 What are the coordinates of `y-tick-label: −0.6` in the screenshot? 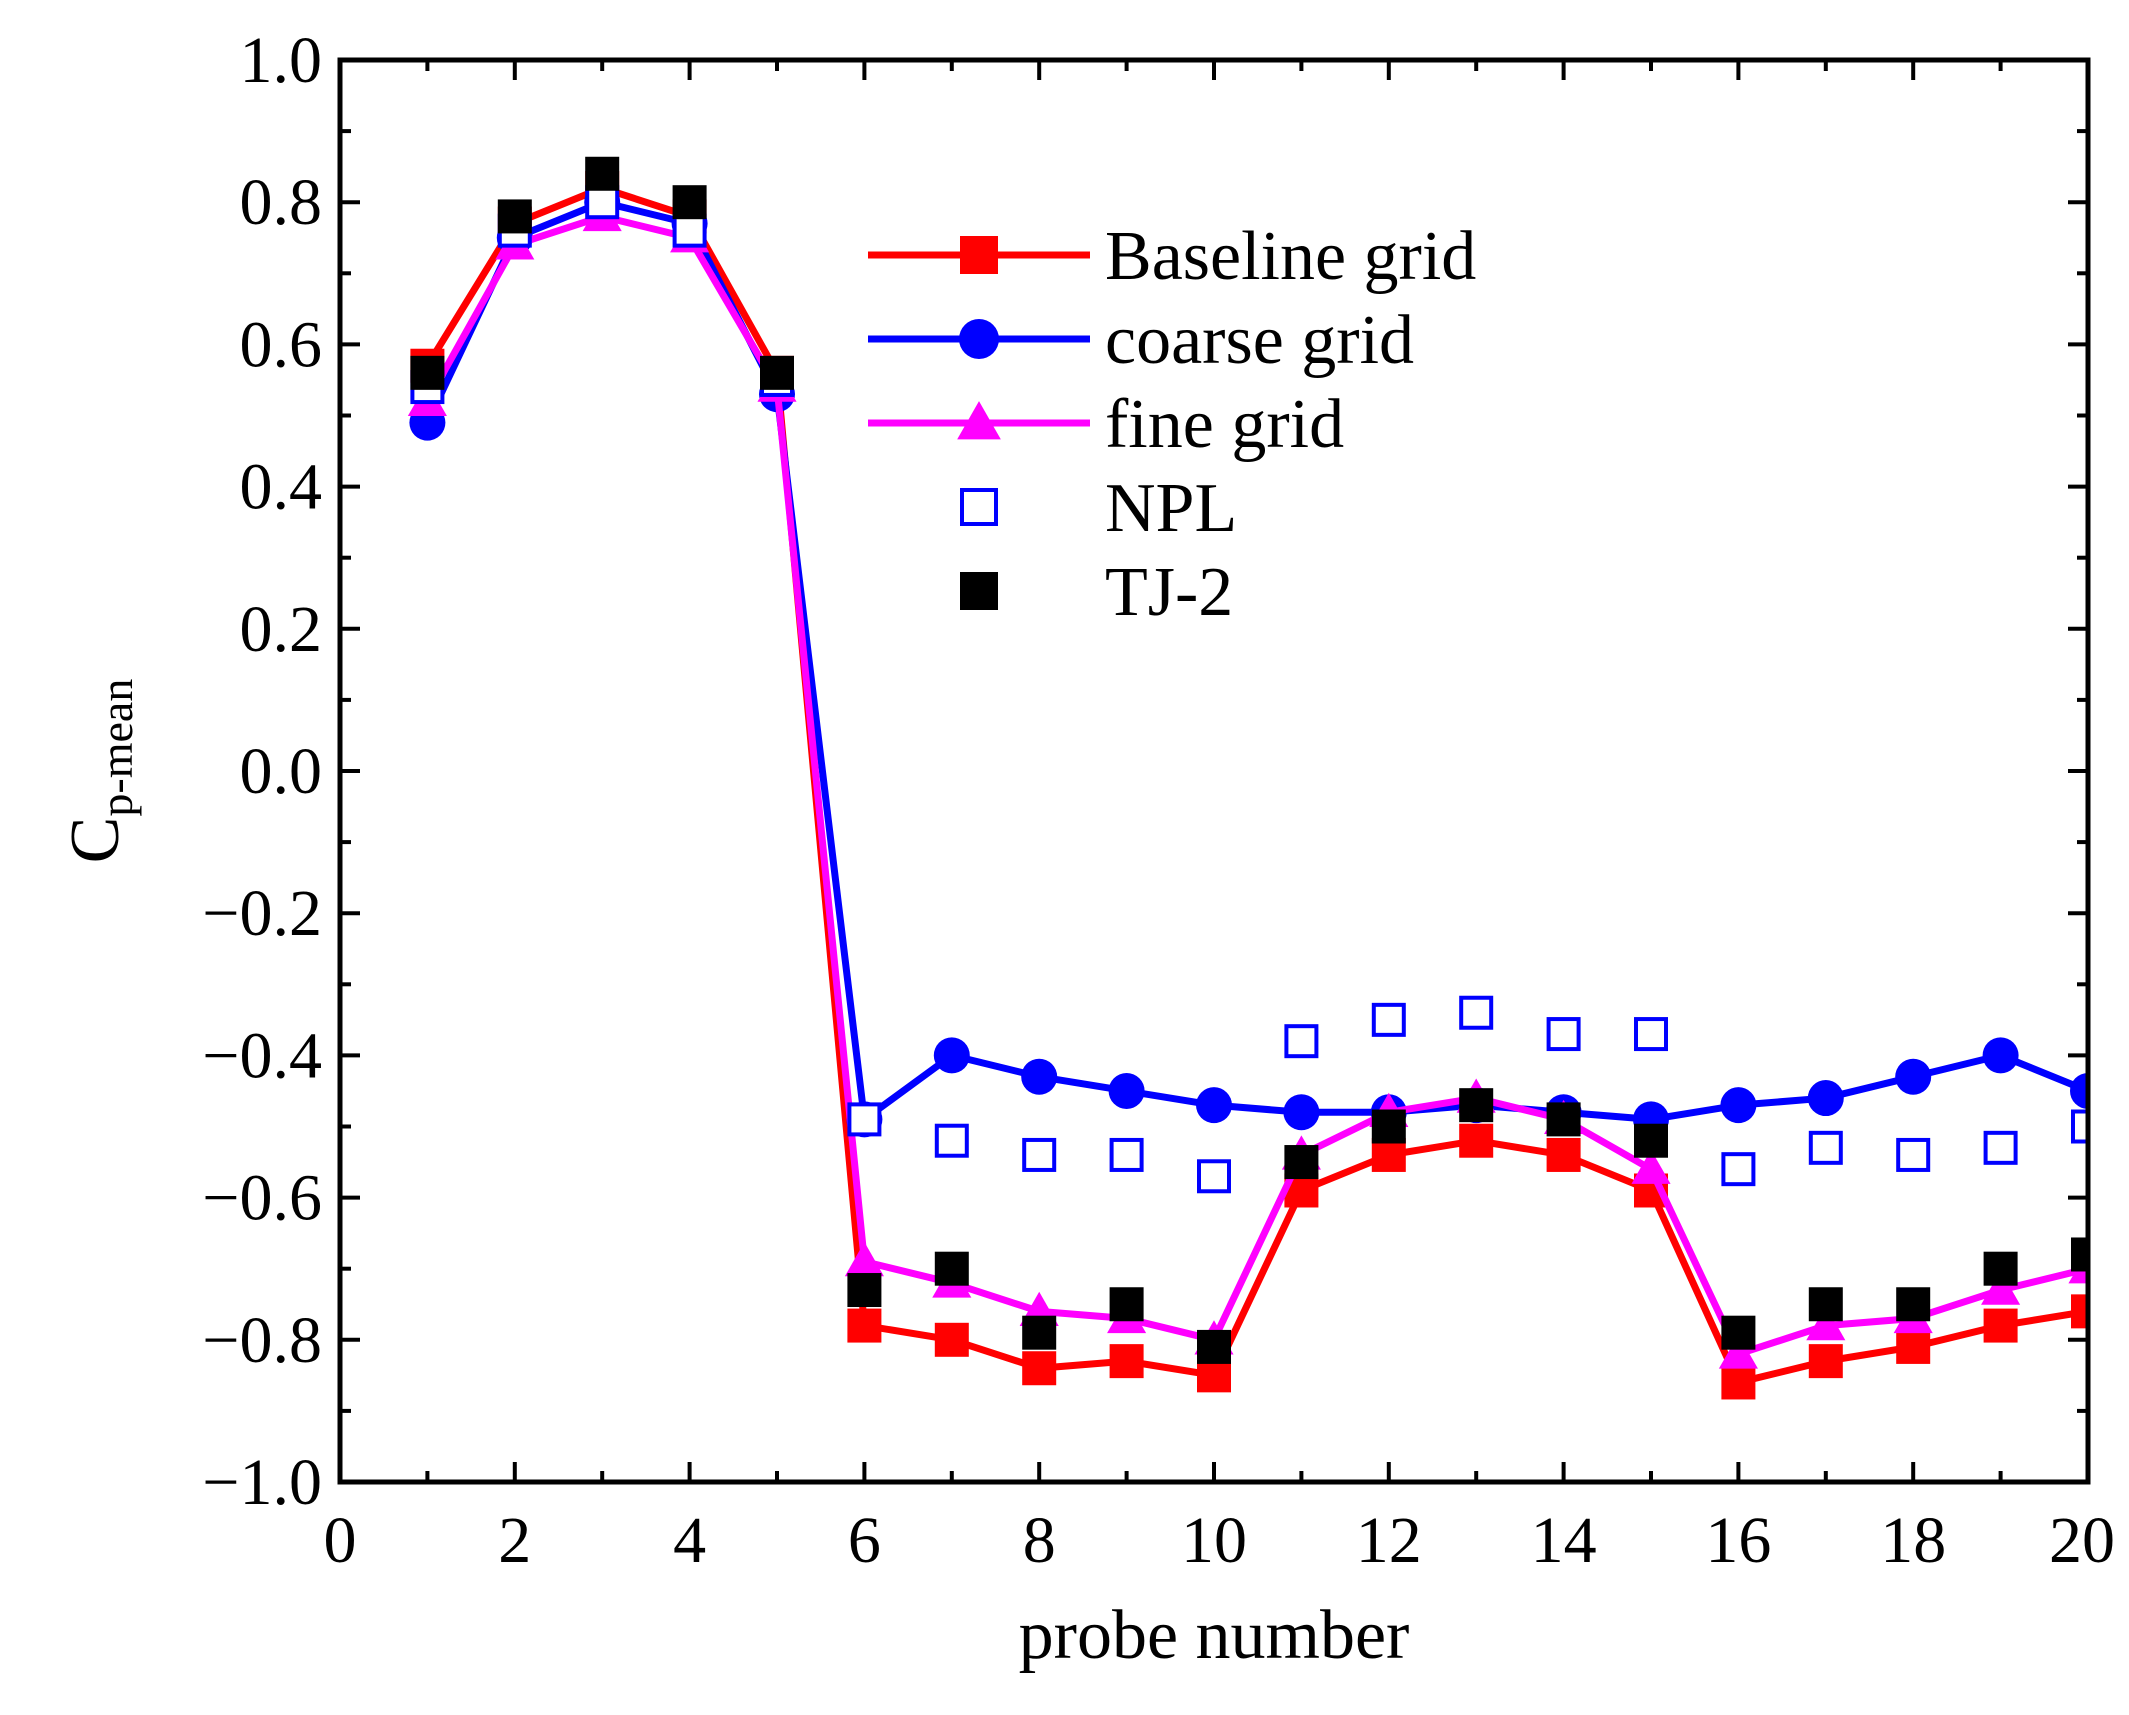 It's located at (262, 1198).